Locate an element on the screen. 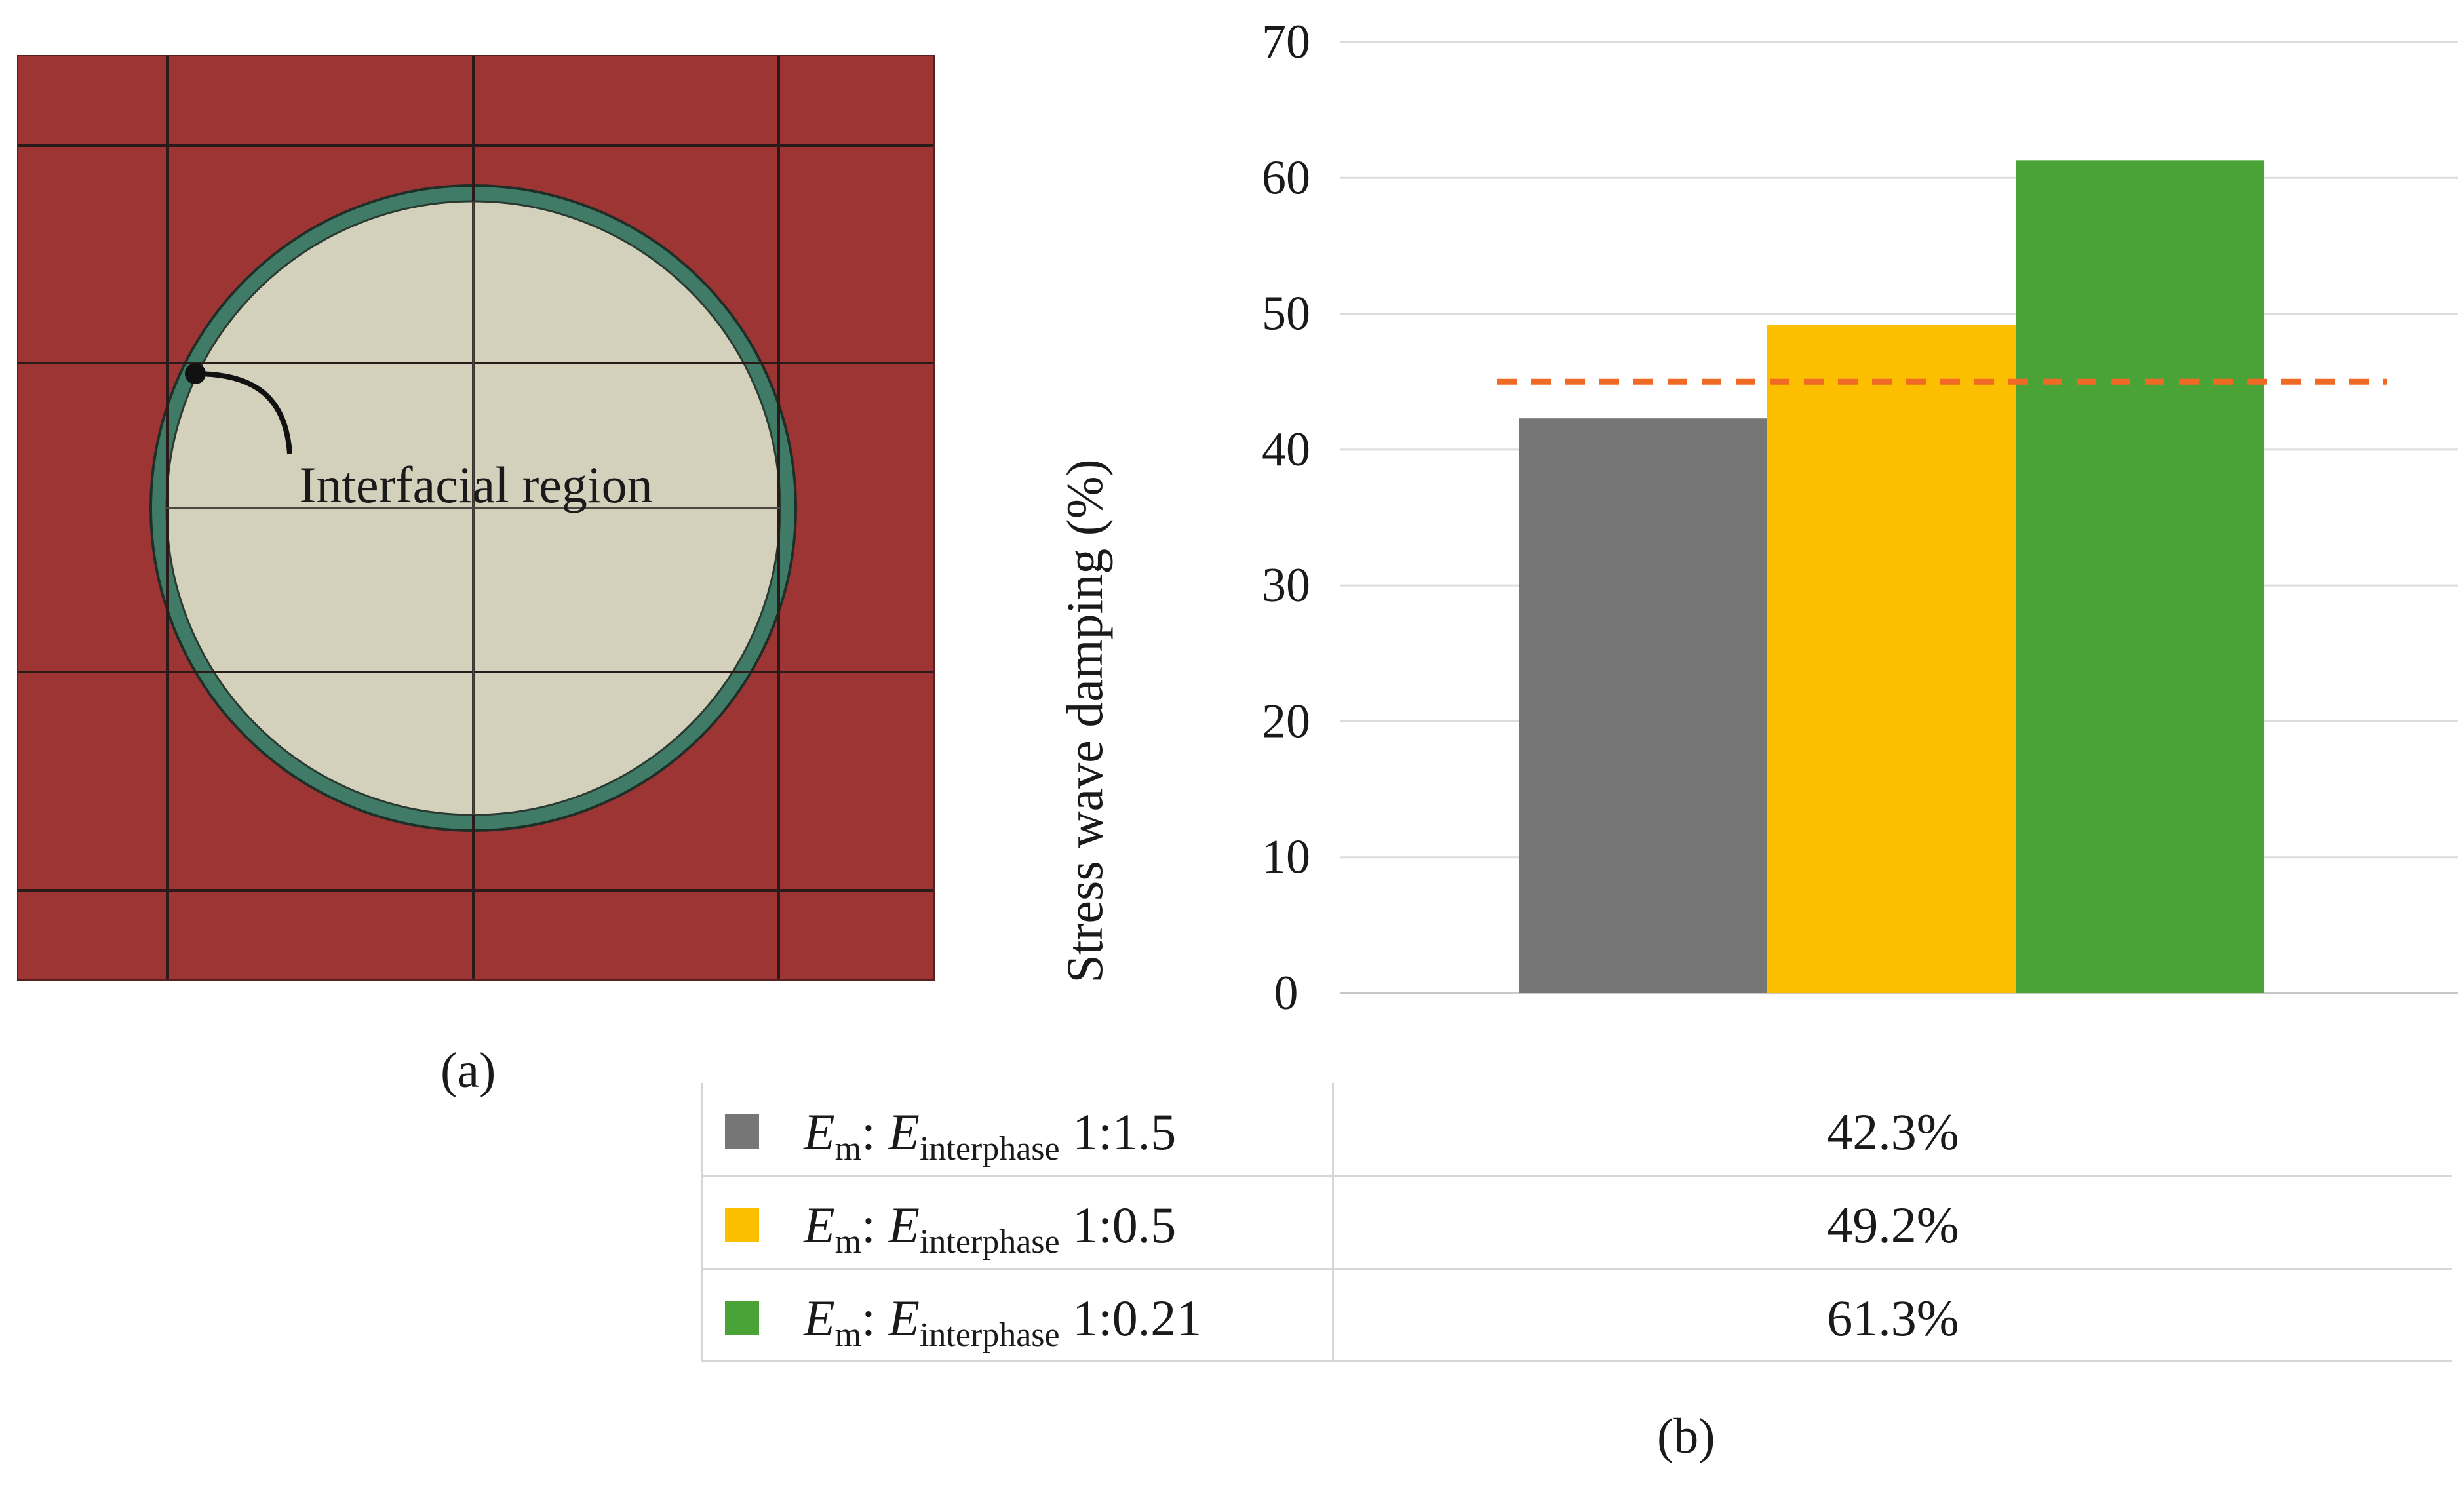  y-axis-label: Stress wave damping (%) is located at coordinates (1084, 721).